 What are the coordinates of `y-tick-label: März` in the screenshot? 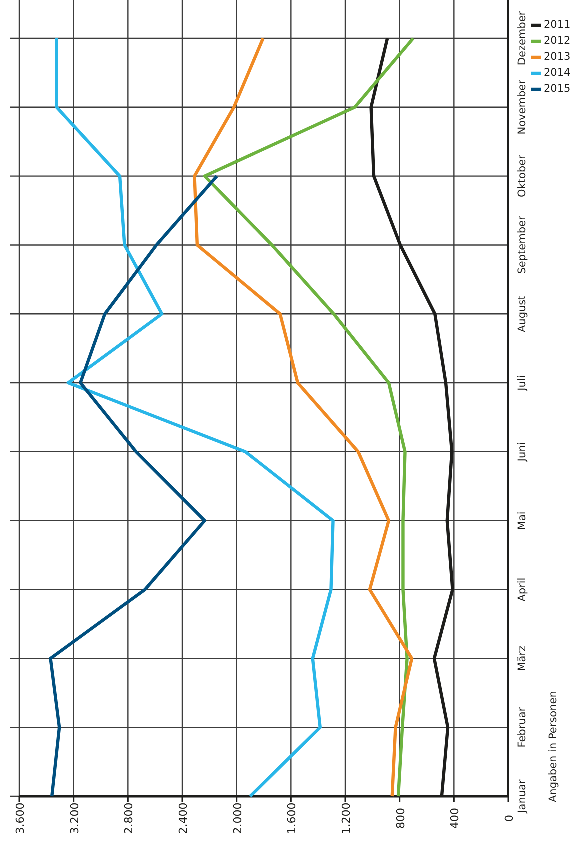 It's located at (522, 659).